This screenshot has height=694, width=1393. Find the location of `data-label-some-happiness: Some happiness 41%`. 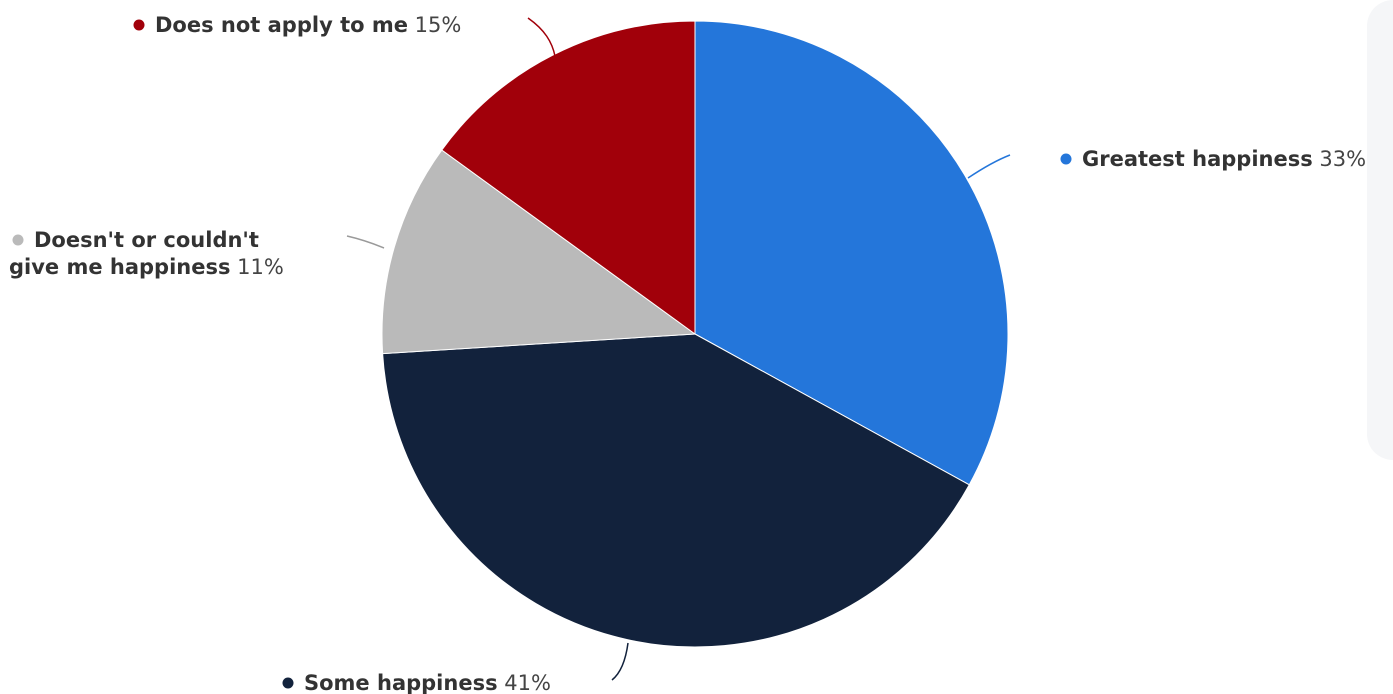

data-label-some-happiness: Some happiness 41% is located at coordinates (427, 682).